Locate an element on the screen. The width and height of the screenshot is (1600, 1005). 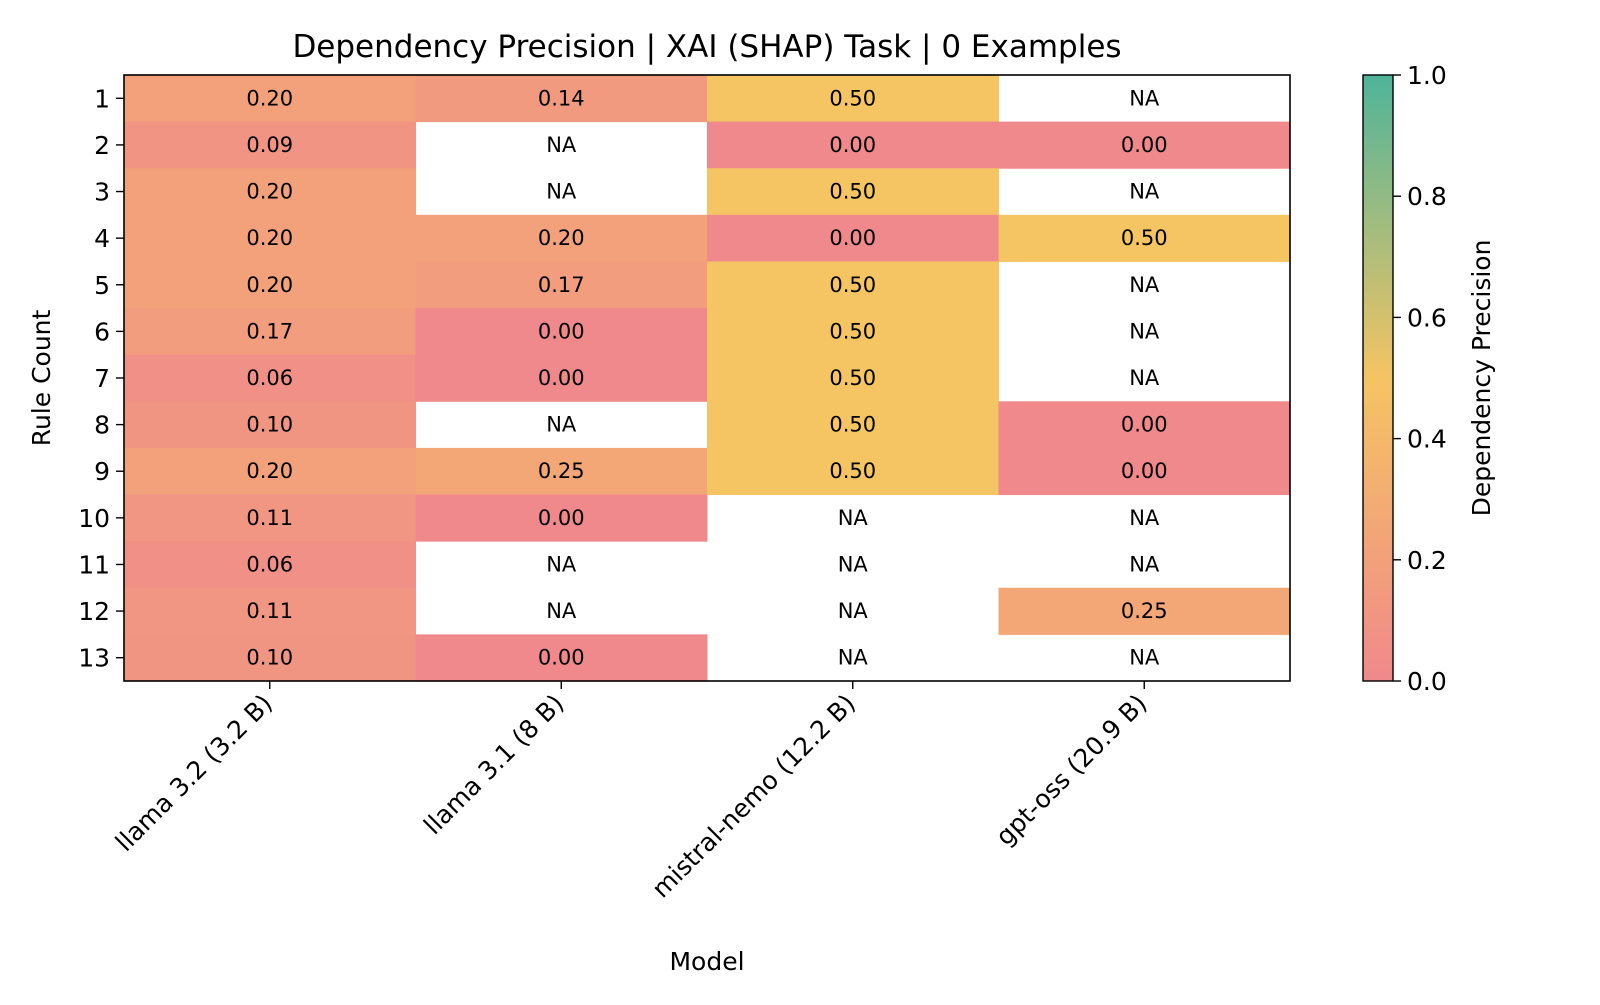
cell-value-r11-c1: 0.06 is located at coordinates (269, 564).